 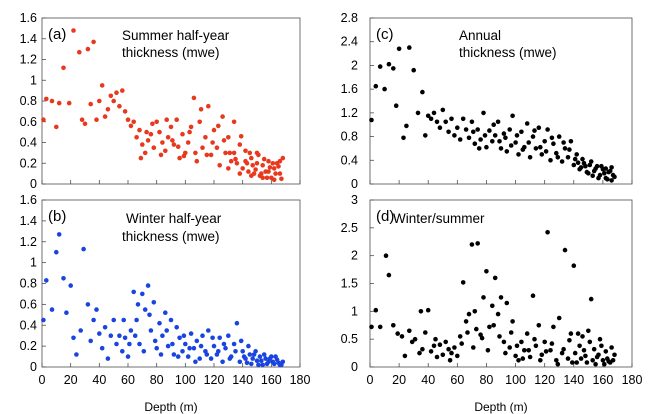 What do you see at coordinates (349, 284) in the screenshot?
I see `y-tick-label: 1.5` at bounding box center [349, 284].